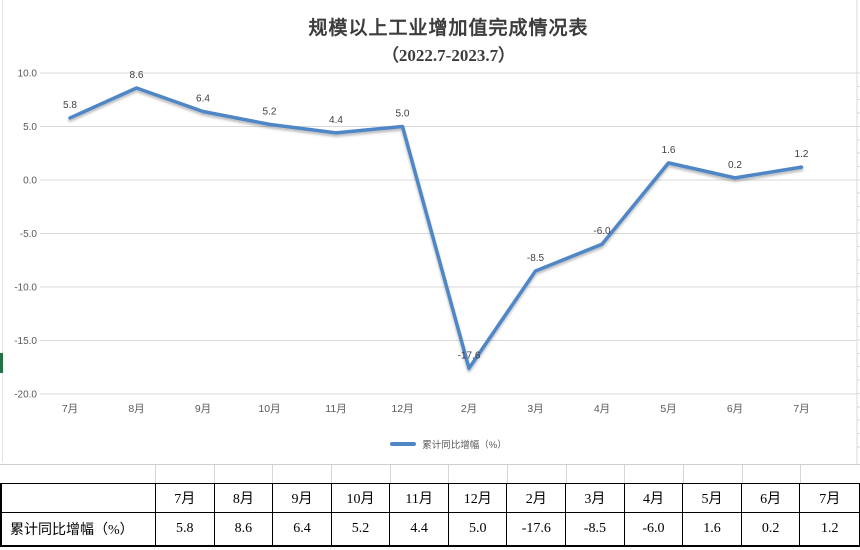  What do you see at coordinates (1, 363) in the screenshot?
I see `excel-selection-indicator` at bounding box center [1, 363].